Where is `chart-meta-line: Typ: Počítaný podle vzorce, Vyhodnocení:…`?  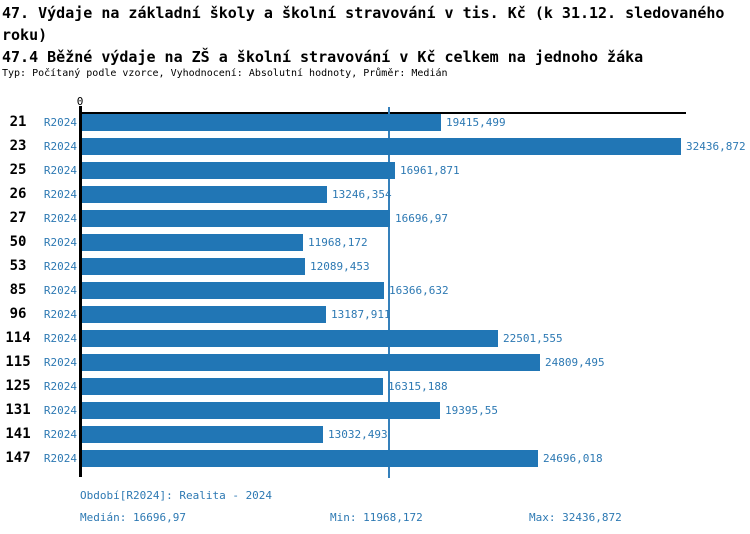 chart-meta-line: Typ: Počítaný podle vzorce, Vyhodnocení:… is located at coordinates (225, 73).